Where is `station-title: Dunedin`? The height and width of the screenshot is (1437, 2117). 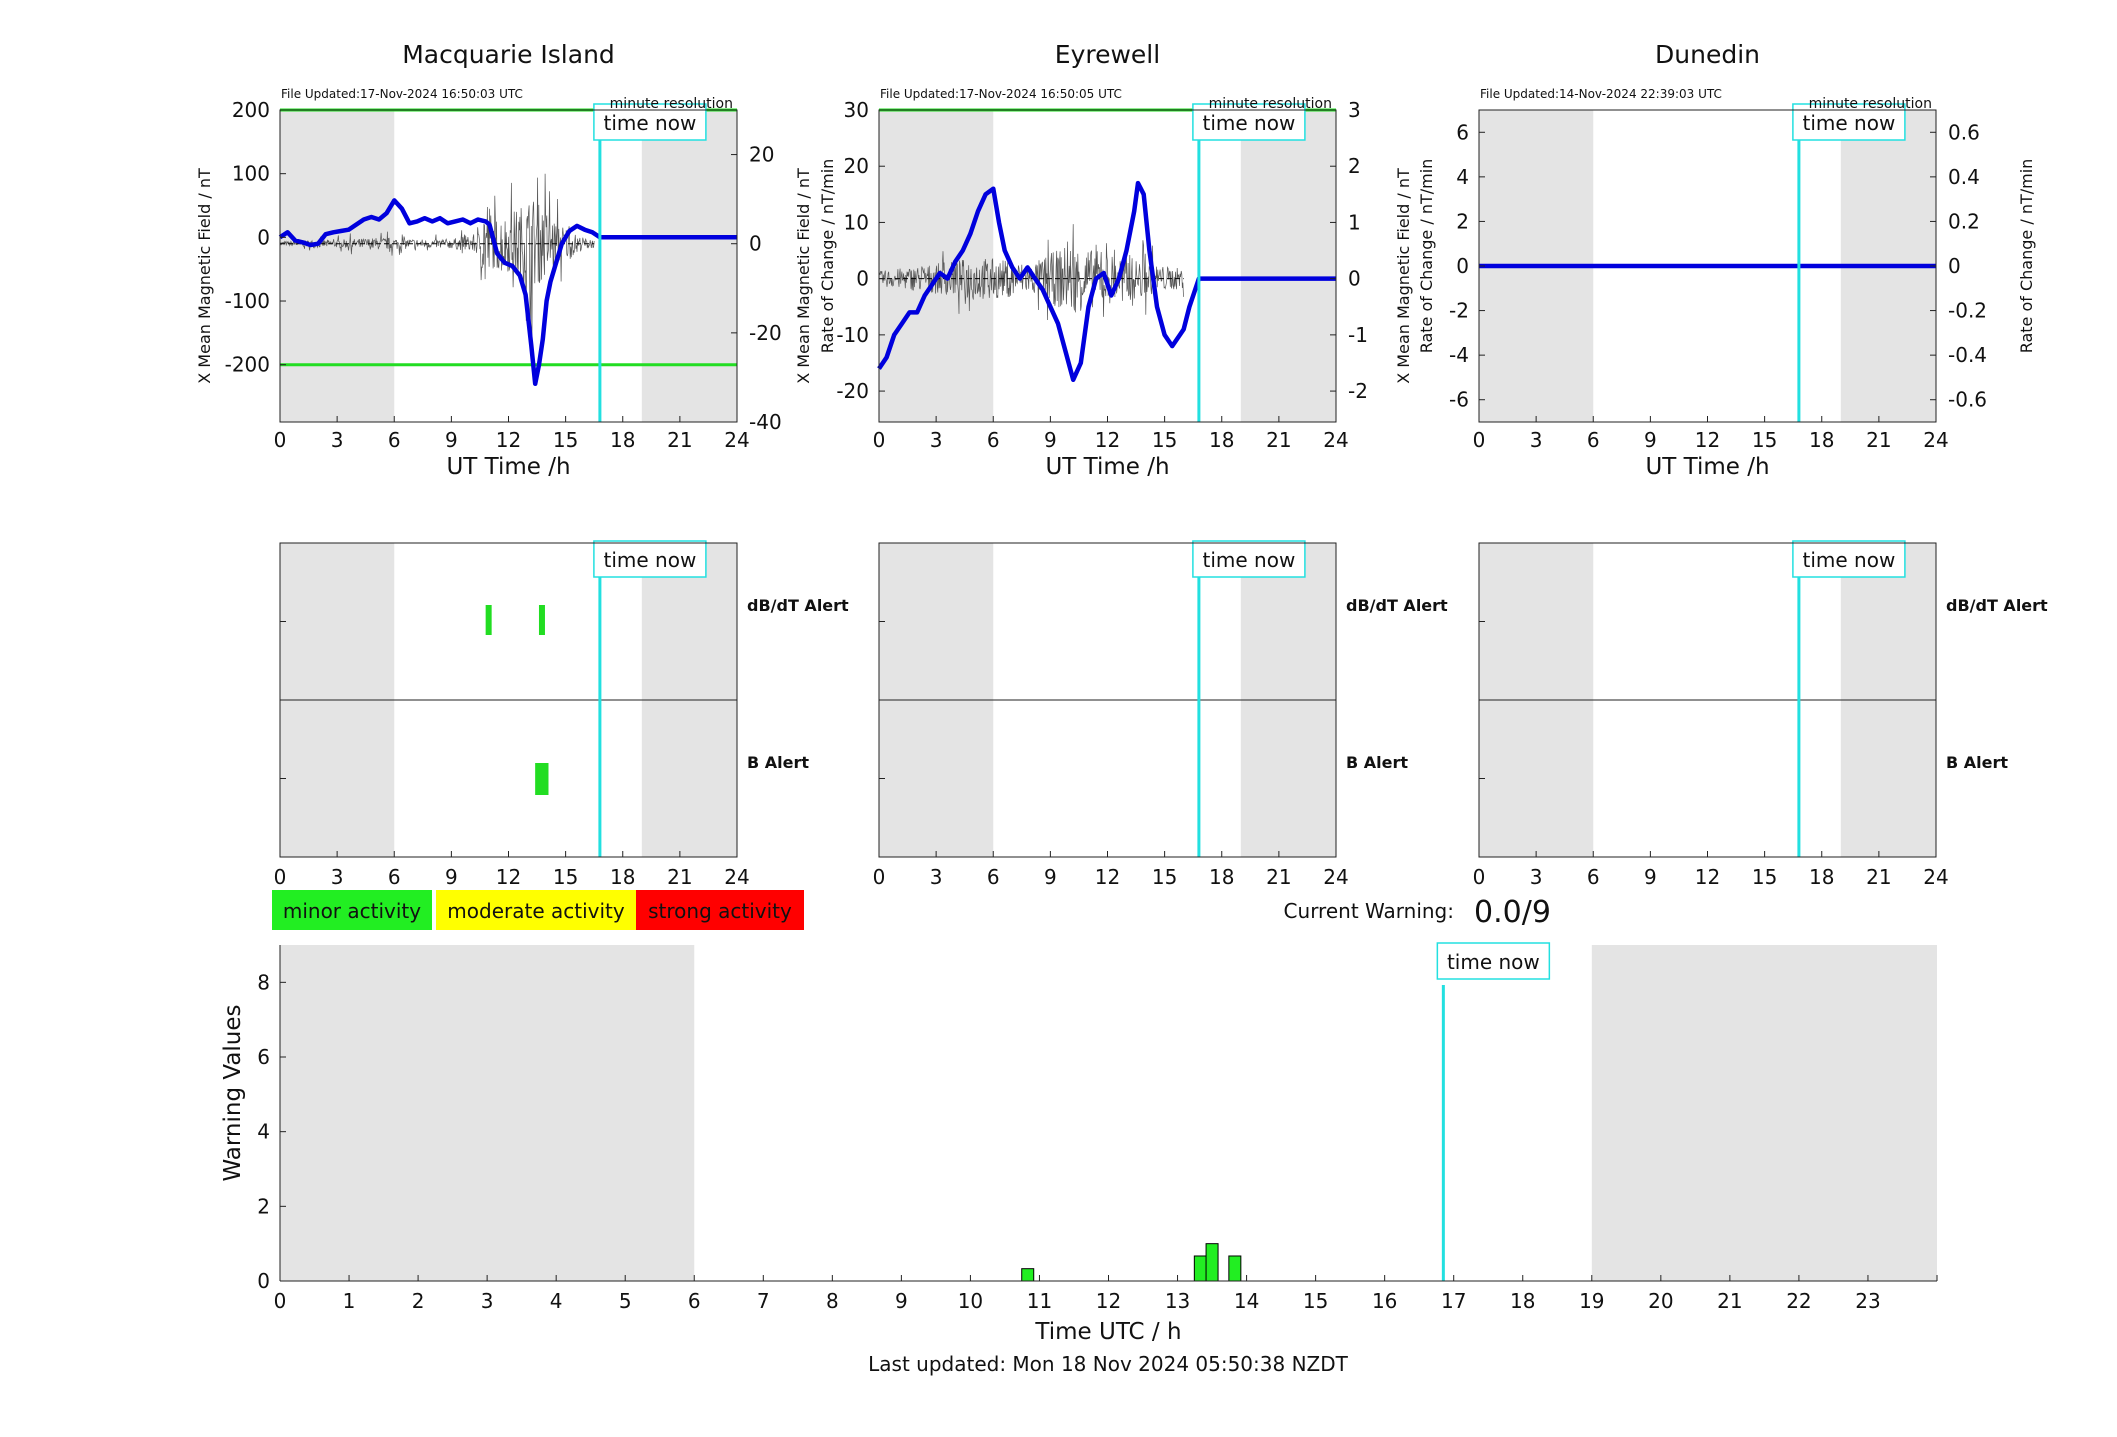
station-title: Dunedin is located at coordinates (1707, 54).